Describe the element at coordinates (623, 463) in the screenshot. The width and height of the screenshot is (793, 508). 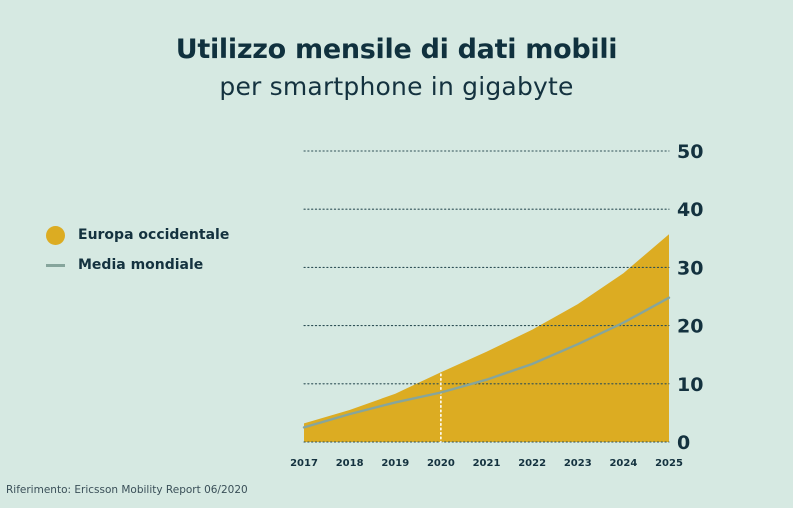
I see `x-tick-label: 2024` at that location.